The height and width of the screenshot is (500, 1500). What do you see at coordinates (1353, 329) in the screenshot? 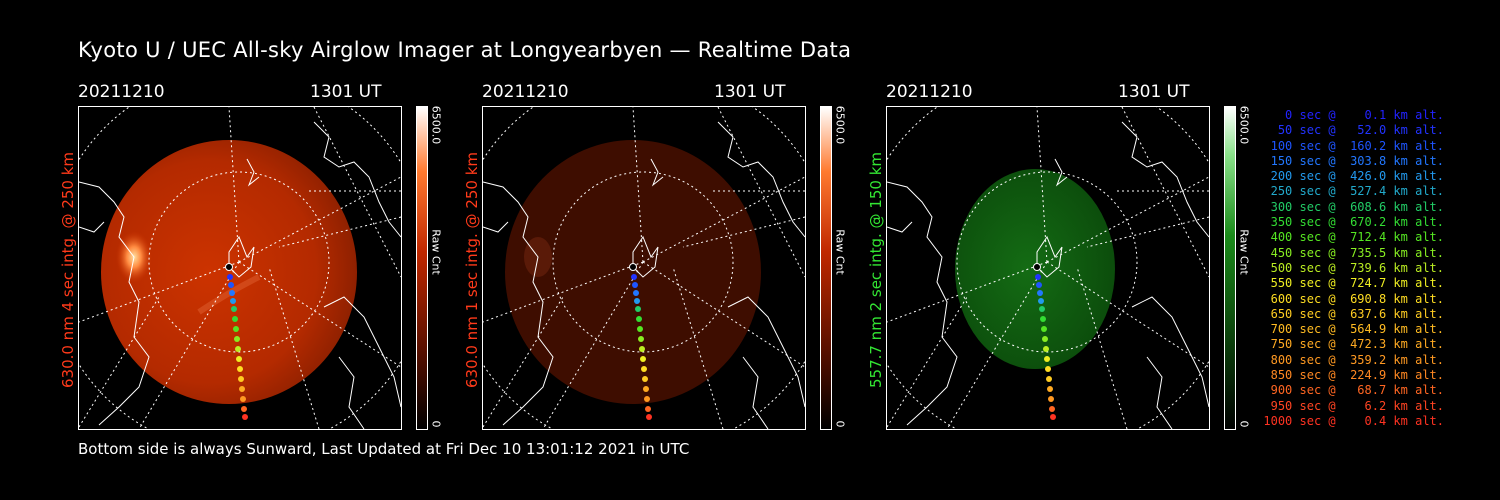
I see `legend-row: 700 sec @ 564.9 km alt.` at bounding box center [1353, 329].